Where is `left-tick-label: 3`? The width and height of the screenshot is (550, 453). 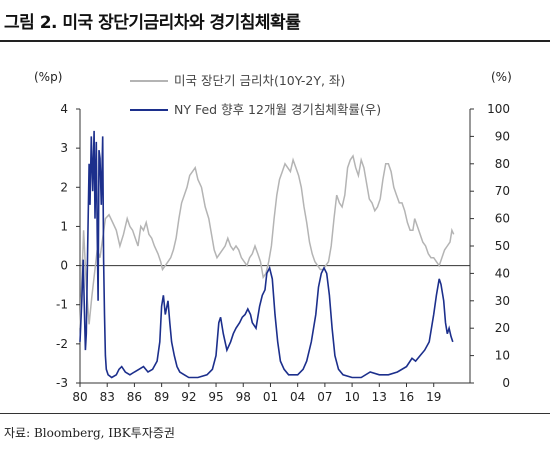
left-tick-label: 3 is located at coordinates (64, 148).